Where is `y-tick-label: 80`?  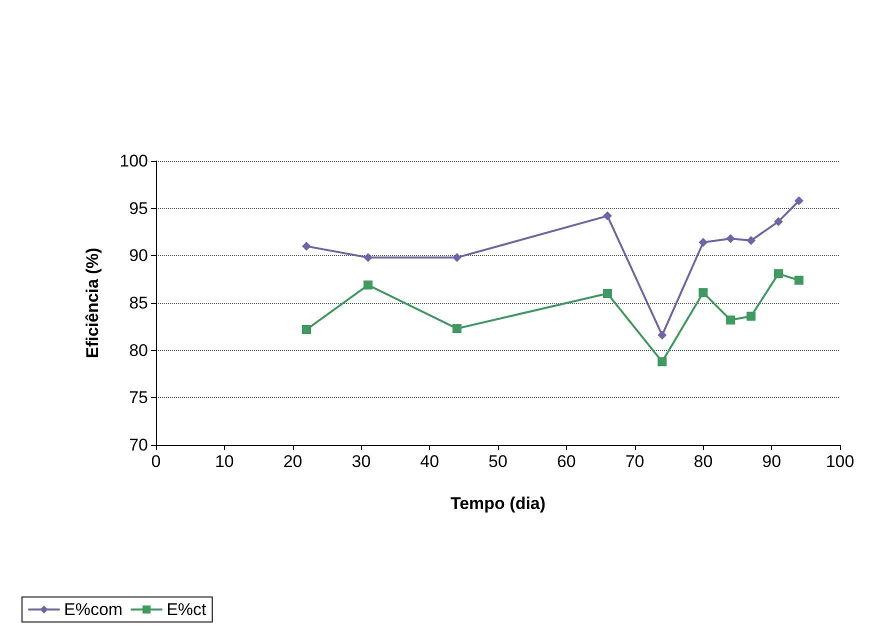 y-tick-label: 80 is located at coordinates (138, 350).